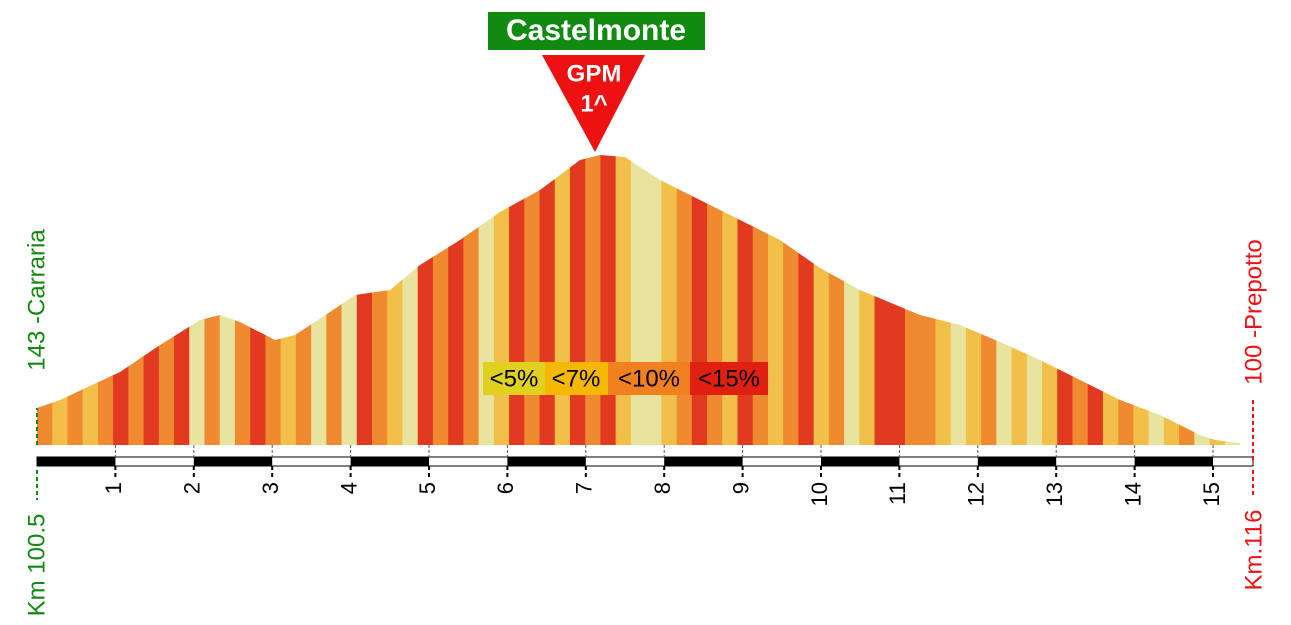 The width and height of the screenshot is (1291, 625). What do you see at coordinates (427, 488) in the screenshot?
I see `km-label: 5` at bounding box center [427, 488].